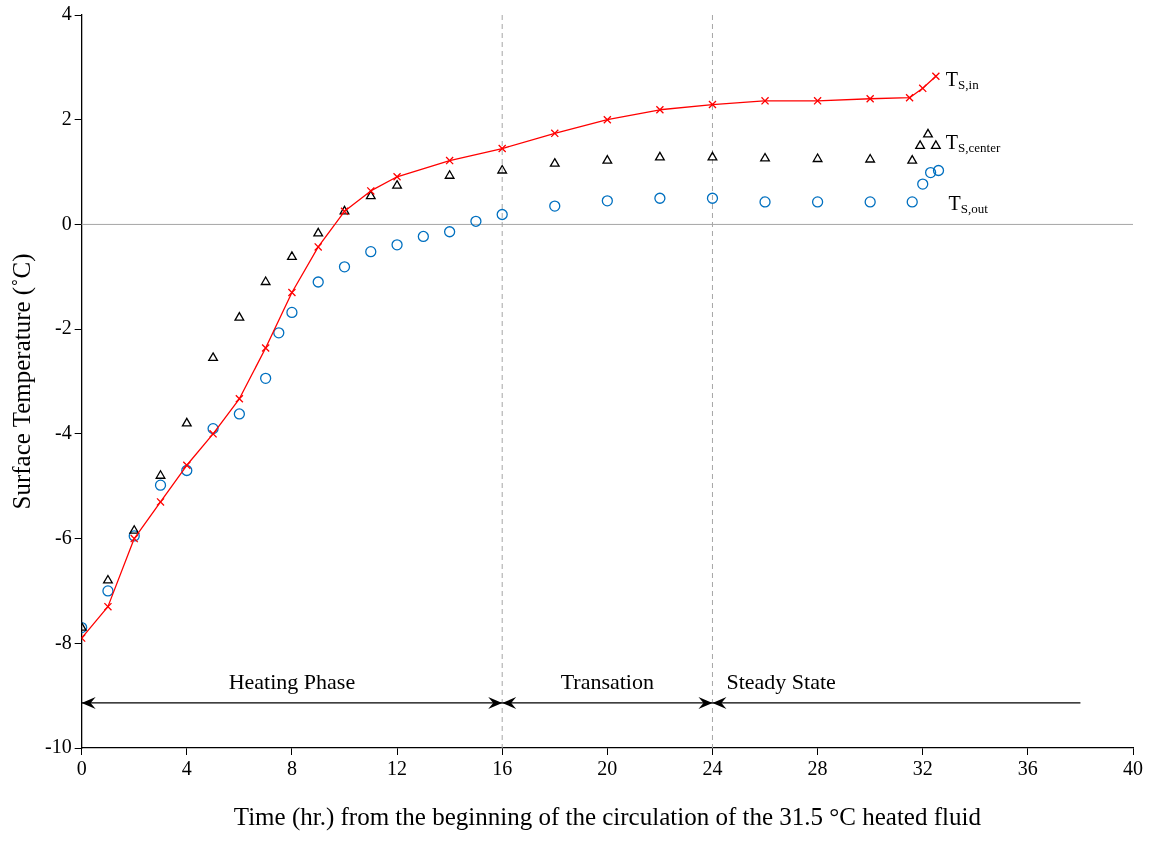 This screenshot has width=1151, height=841. Describe the element at coordinates (502, 768) in the screenshot. I see `x-tick-label: 16` at that location.